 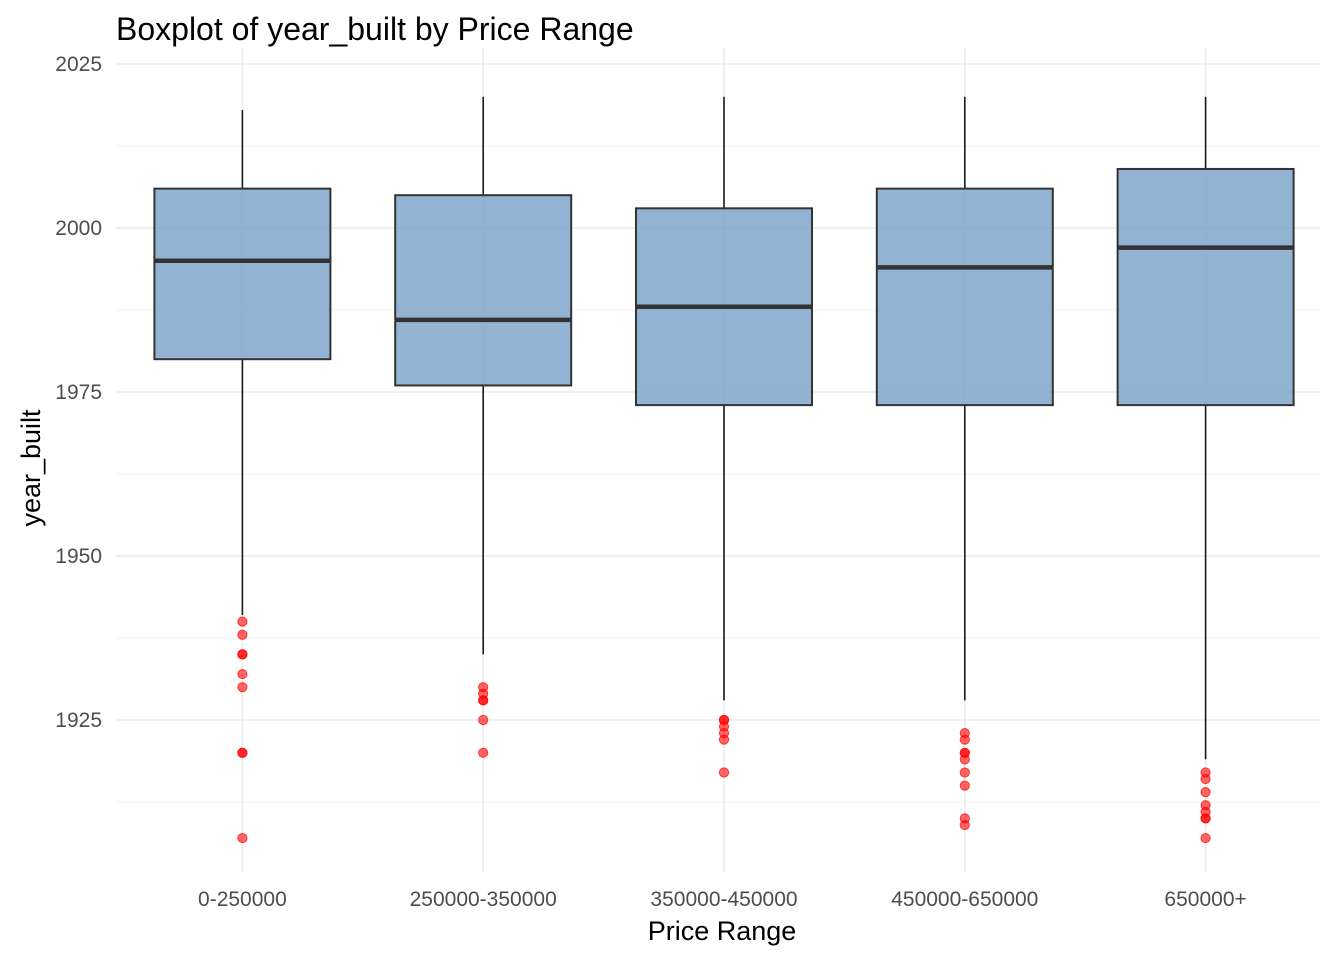 I want to click on y-tick-label: 1975, so click(x=78, y=392).